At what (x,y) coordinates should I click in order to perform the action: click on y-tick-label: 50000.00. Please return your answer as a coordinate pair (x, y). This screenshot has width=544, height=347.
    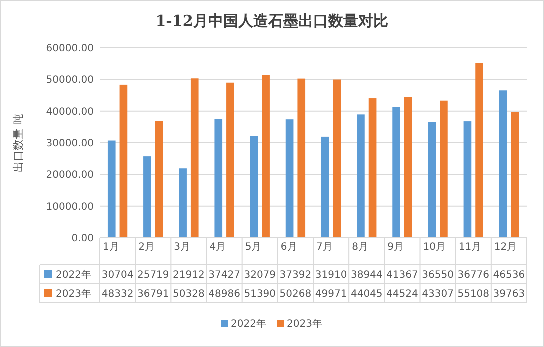
    Looking at the image, I should click on (70, 80).